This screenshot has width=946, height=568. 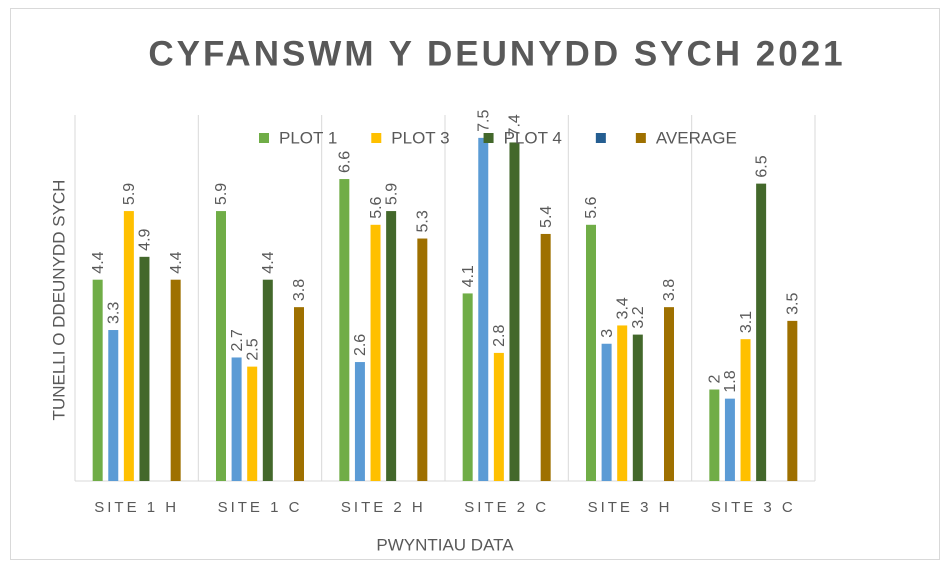 I want to click on data-label: 3, so click(x=607, y=333).